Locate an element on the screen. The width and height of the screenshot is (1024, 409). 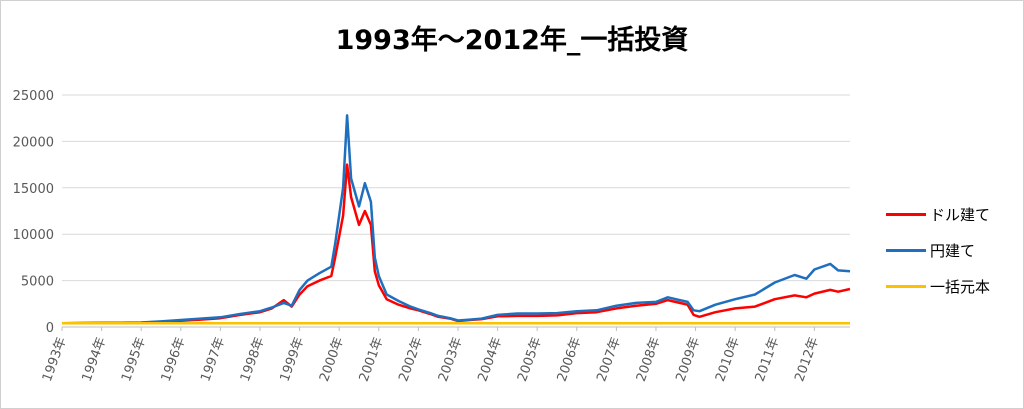
x-tick-label: 2010年 is located at coordinates (728, 359).